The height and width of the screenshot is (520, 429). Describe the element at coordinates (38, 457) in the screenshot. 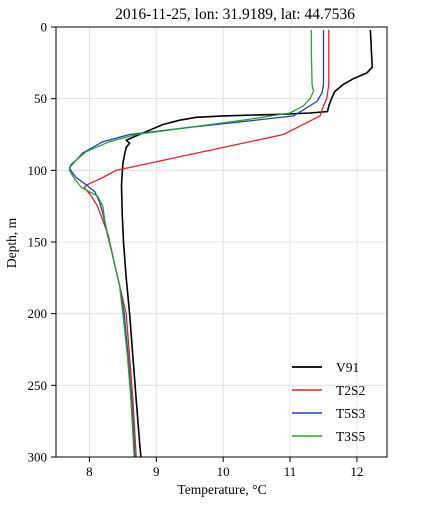

I see `y-tick-label: 300` at that location.